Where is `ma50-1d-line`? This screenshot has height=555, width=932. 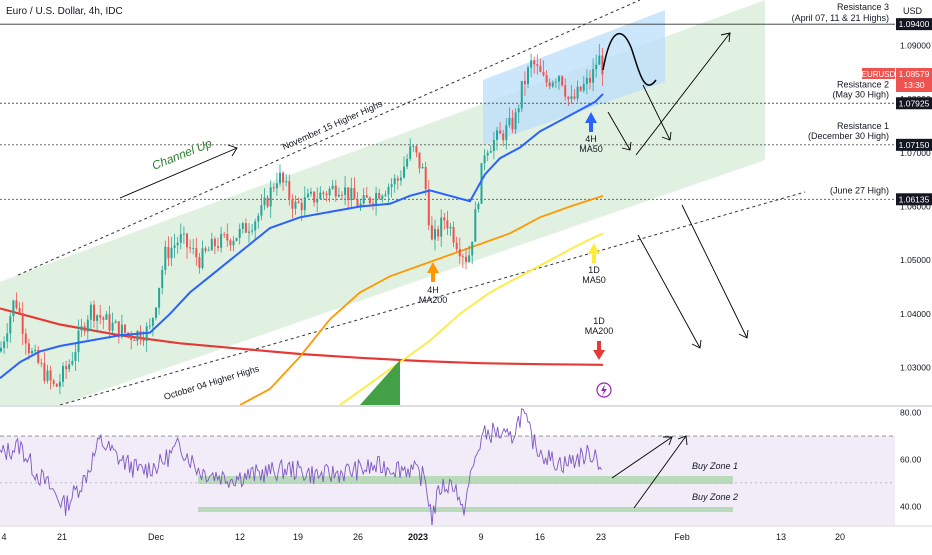
ma50-1d-line is located at coordinates (471, 318).